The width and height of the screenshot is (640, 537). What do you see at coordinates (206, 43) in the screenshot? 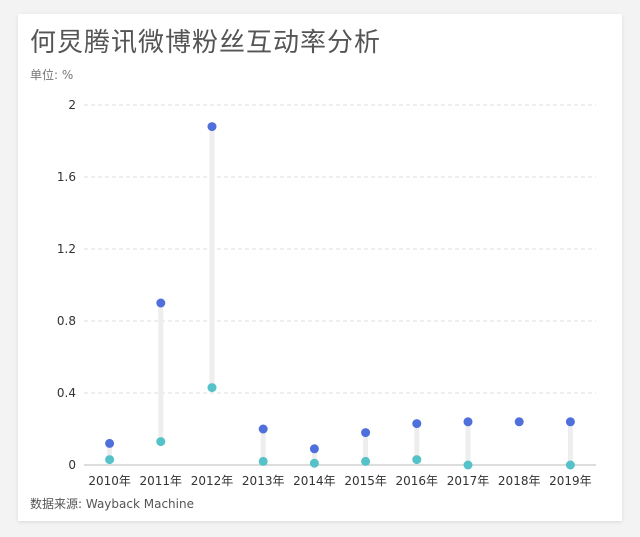
I see `chart-title: 何炅腾讯微博粉丝互动率分析` at bounding box center [206, 43].